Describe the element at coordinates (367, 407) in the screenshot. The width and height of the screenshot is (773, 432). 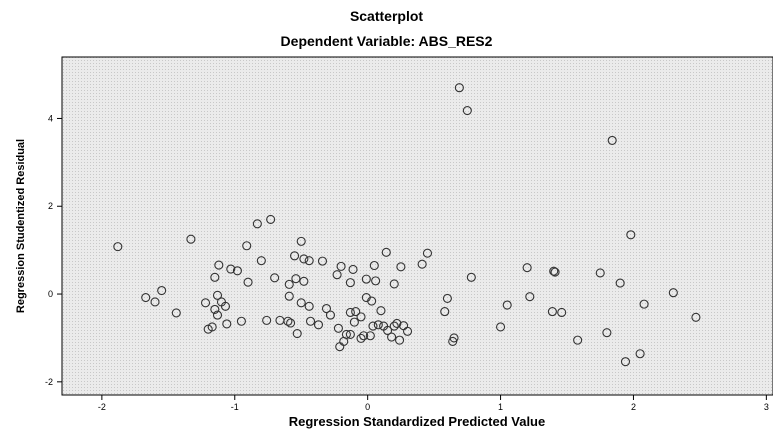
I see `x-tick-label: 0` at that location.